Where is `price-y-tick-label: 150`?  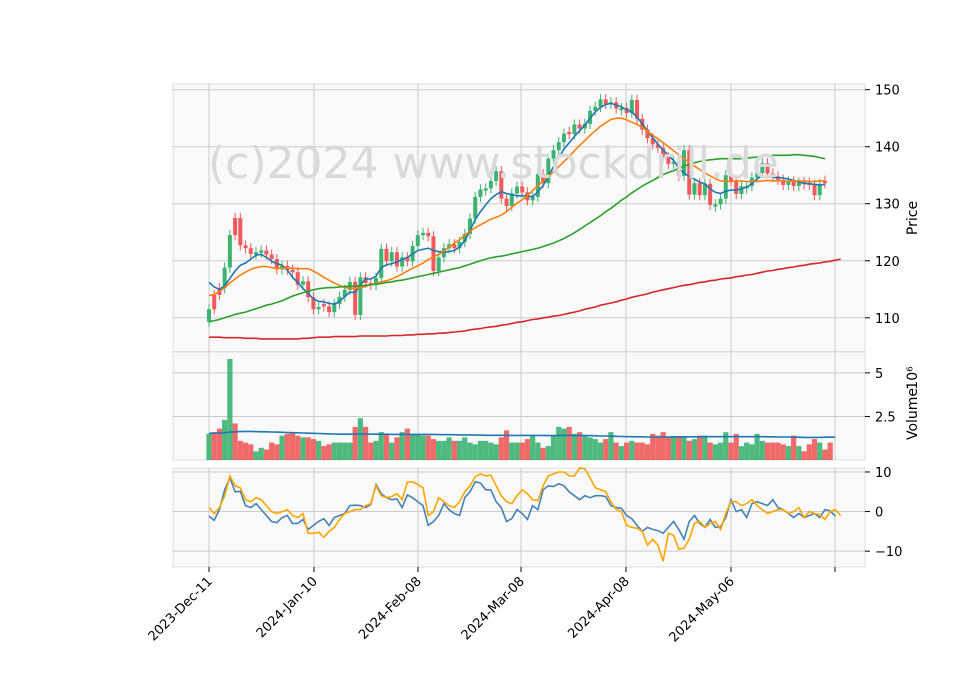 price-y-tick-label: 150 is located at coordinates (887, 91).